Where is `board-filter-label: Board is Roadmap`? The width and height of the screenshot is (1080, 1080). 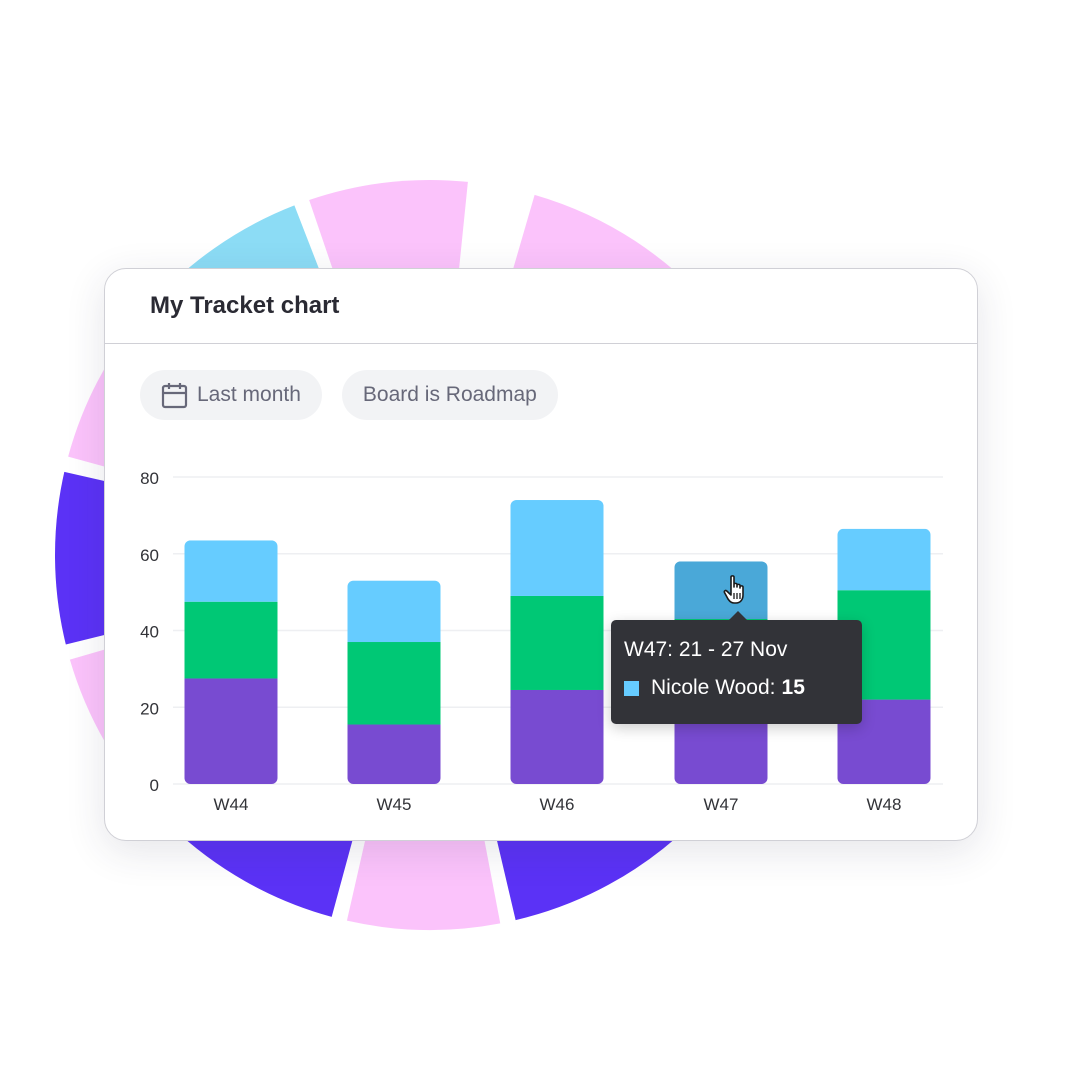 board-filter-label: Board is Roadmap is located at coordinates (449, 394).